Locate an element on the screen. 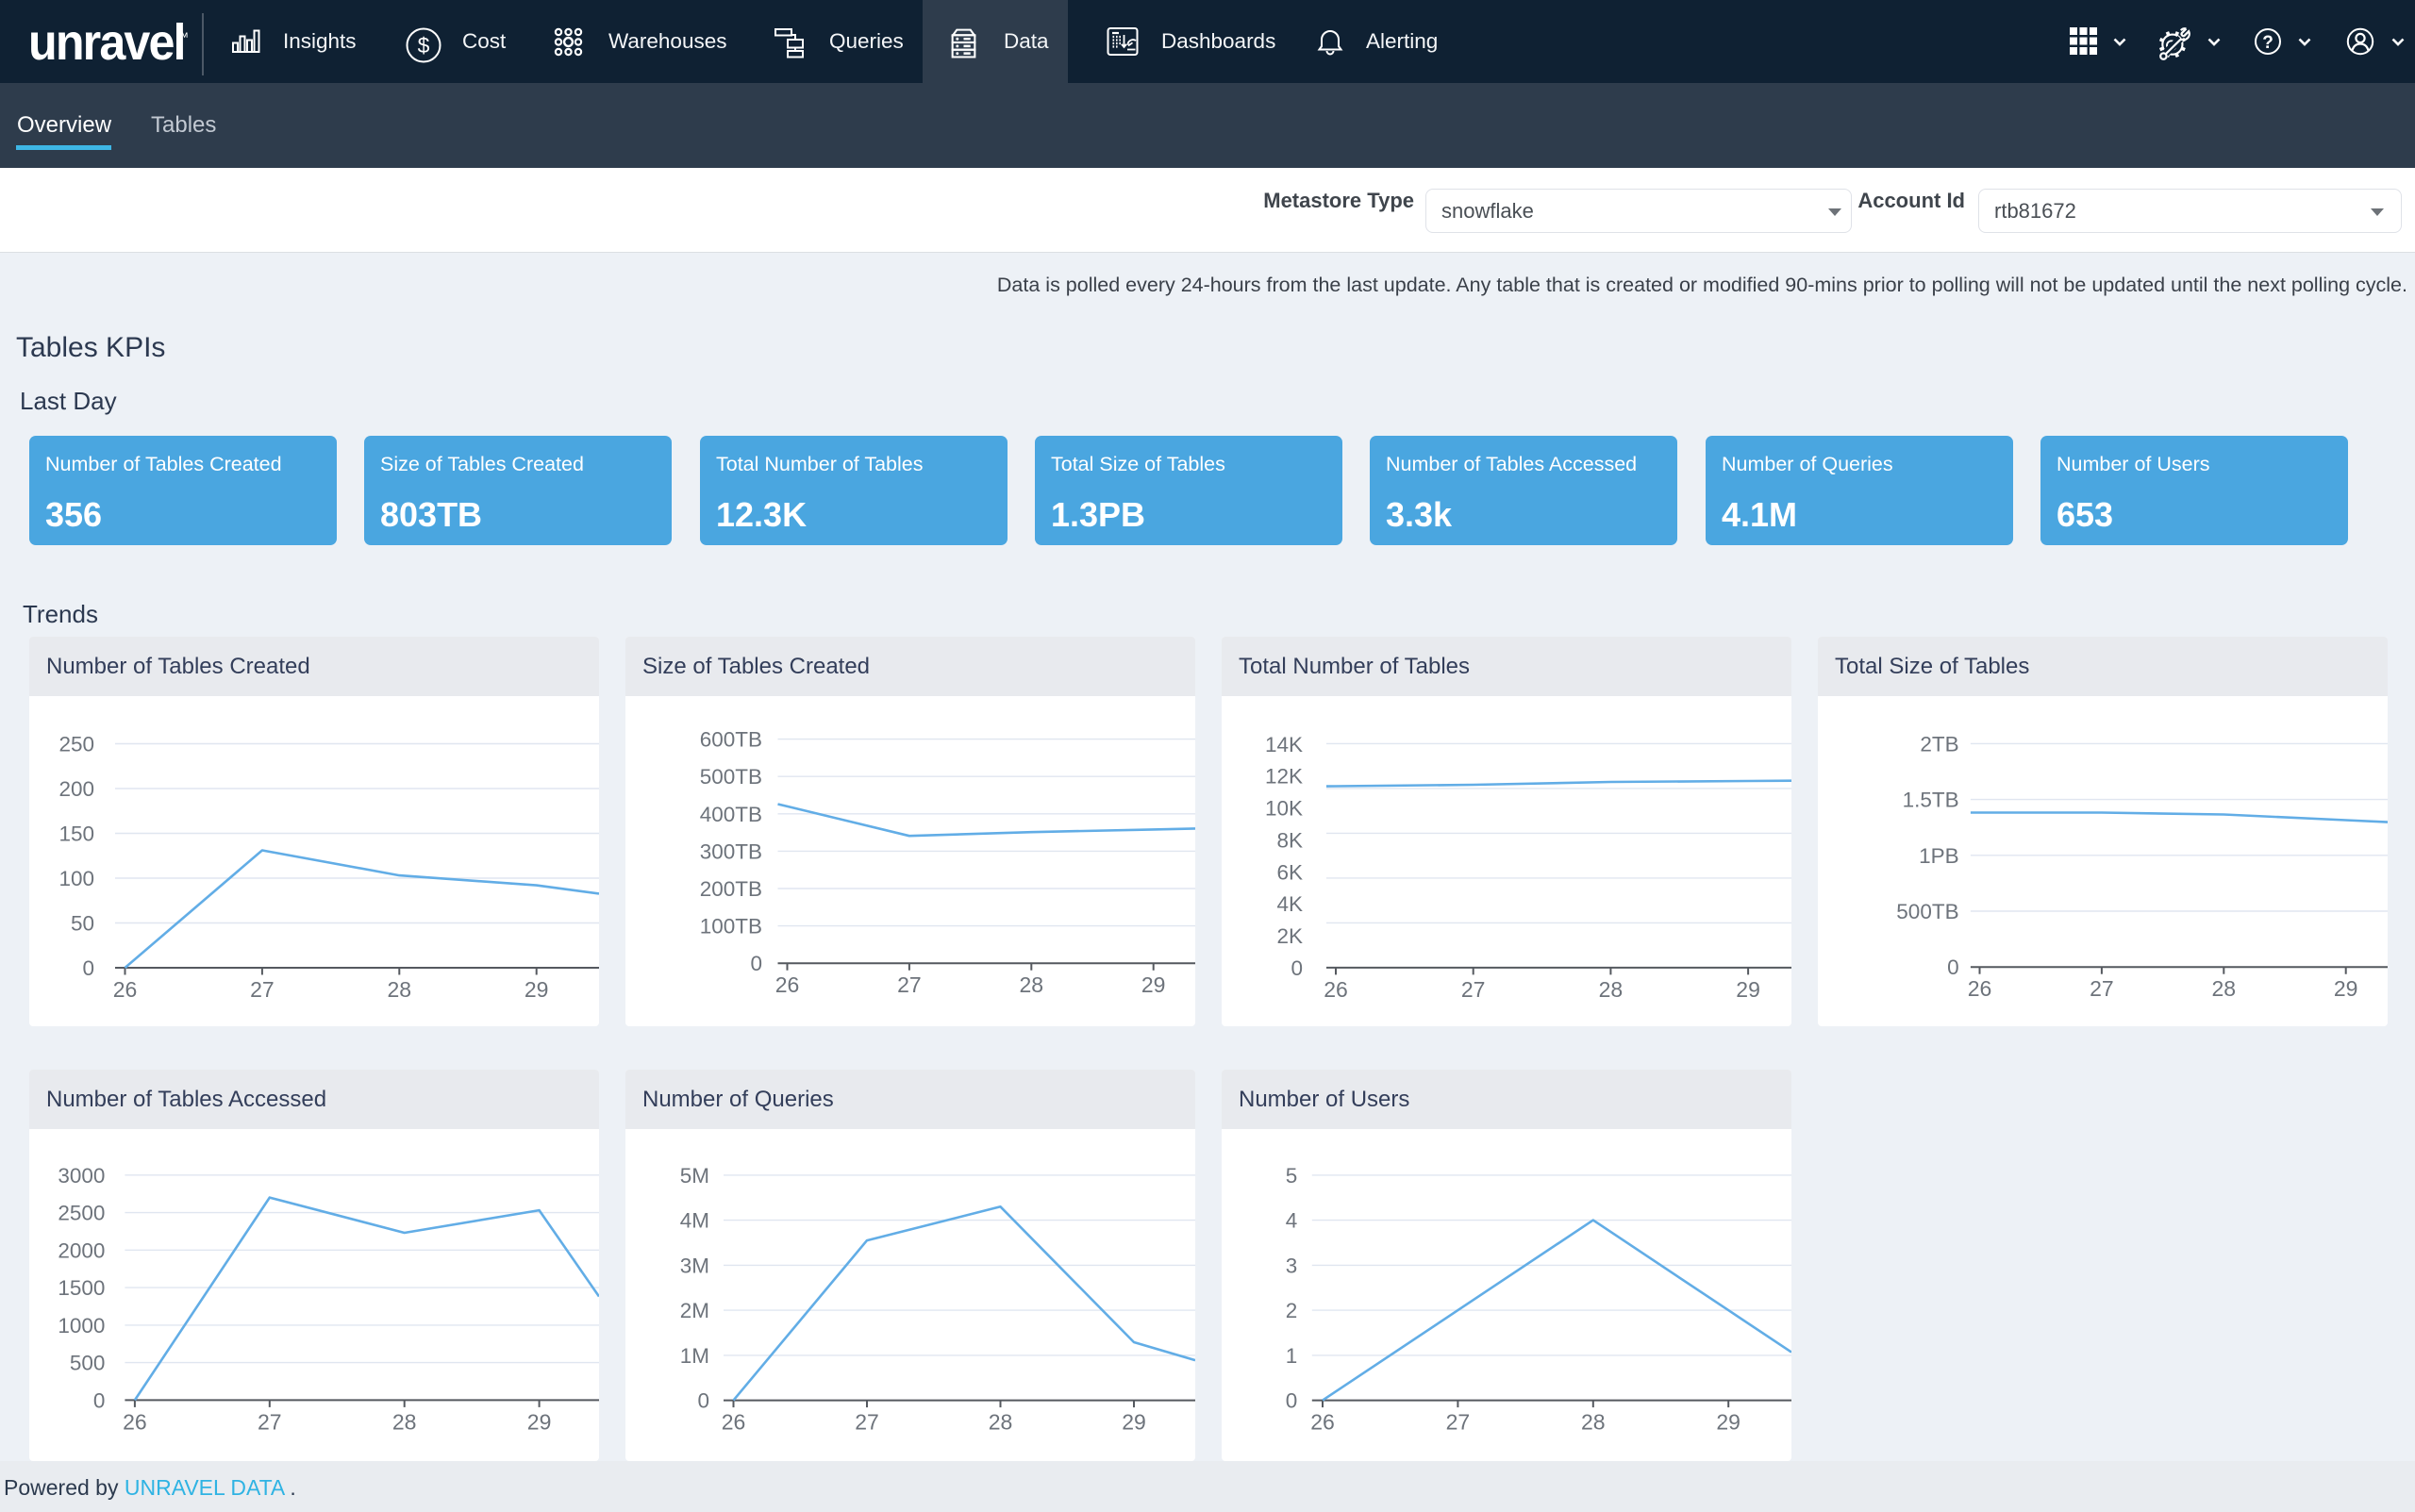 The image size is (2415, 1512). svg-text: 2 is located at coordinates (1292, 1310).